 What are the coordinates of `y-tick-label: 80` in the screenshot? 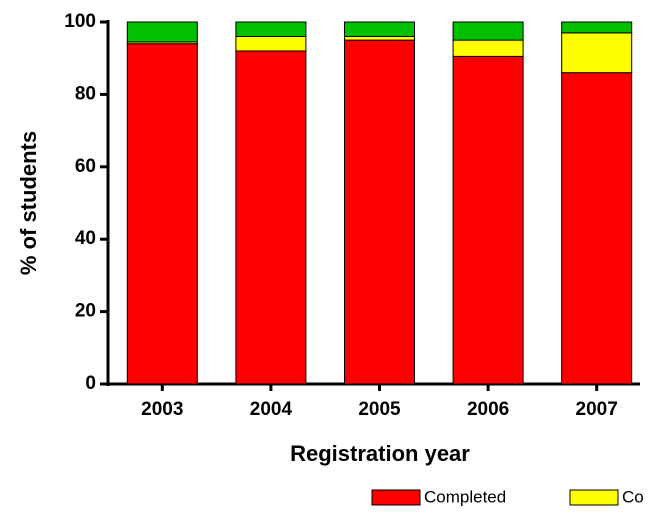 It's located at (85, 93).